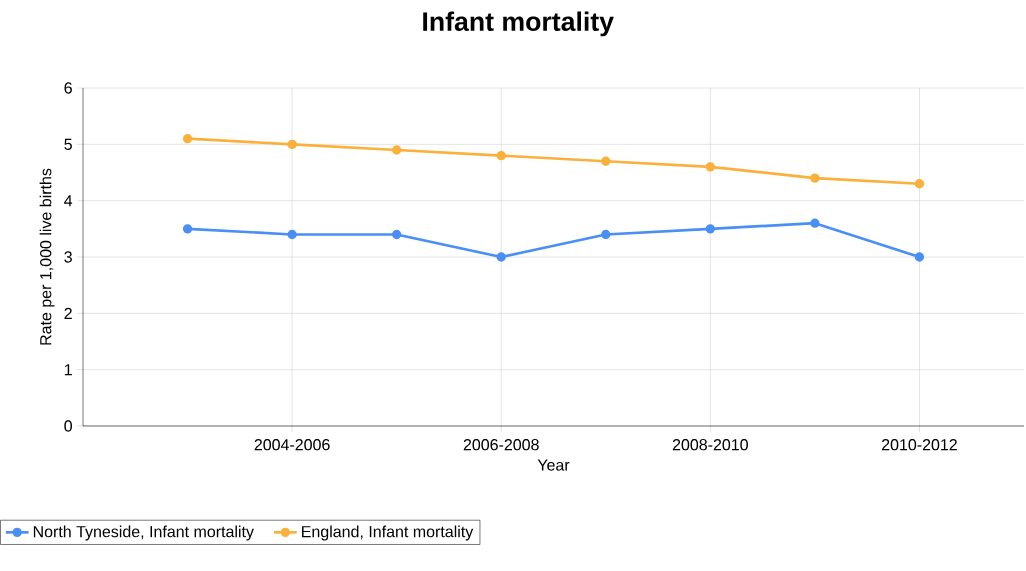 The height and width of the screenshot is (571, 1026). I want to click on y-tick-label: 2, so click(68, 313).